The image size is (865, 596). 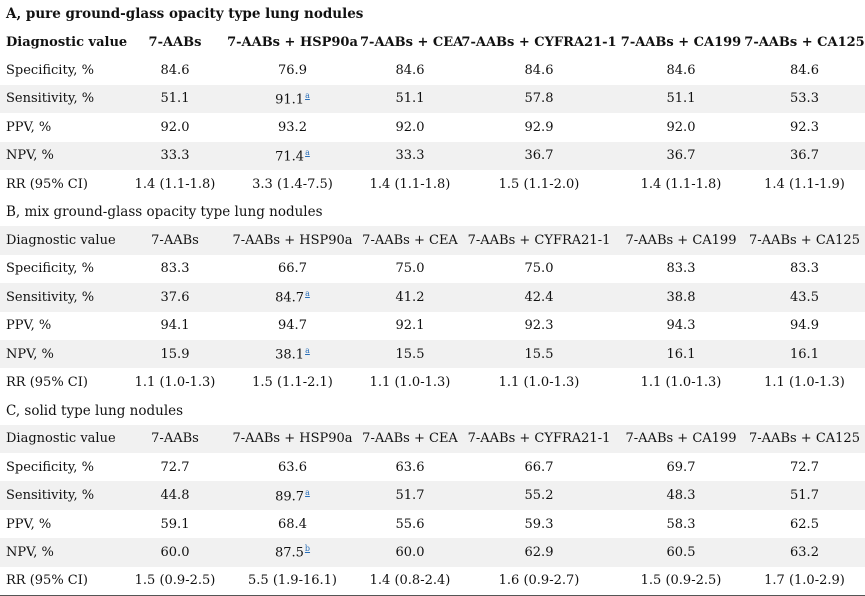 I want to click on cell-value: 92.0, so click(x=410, y=127).